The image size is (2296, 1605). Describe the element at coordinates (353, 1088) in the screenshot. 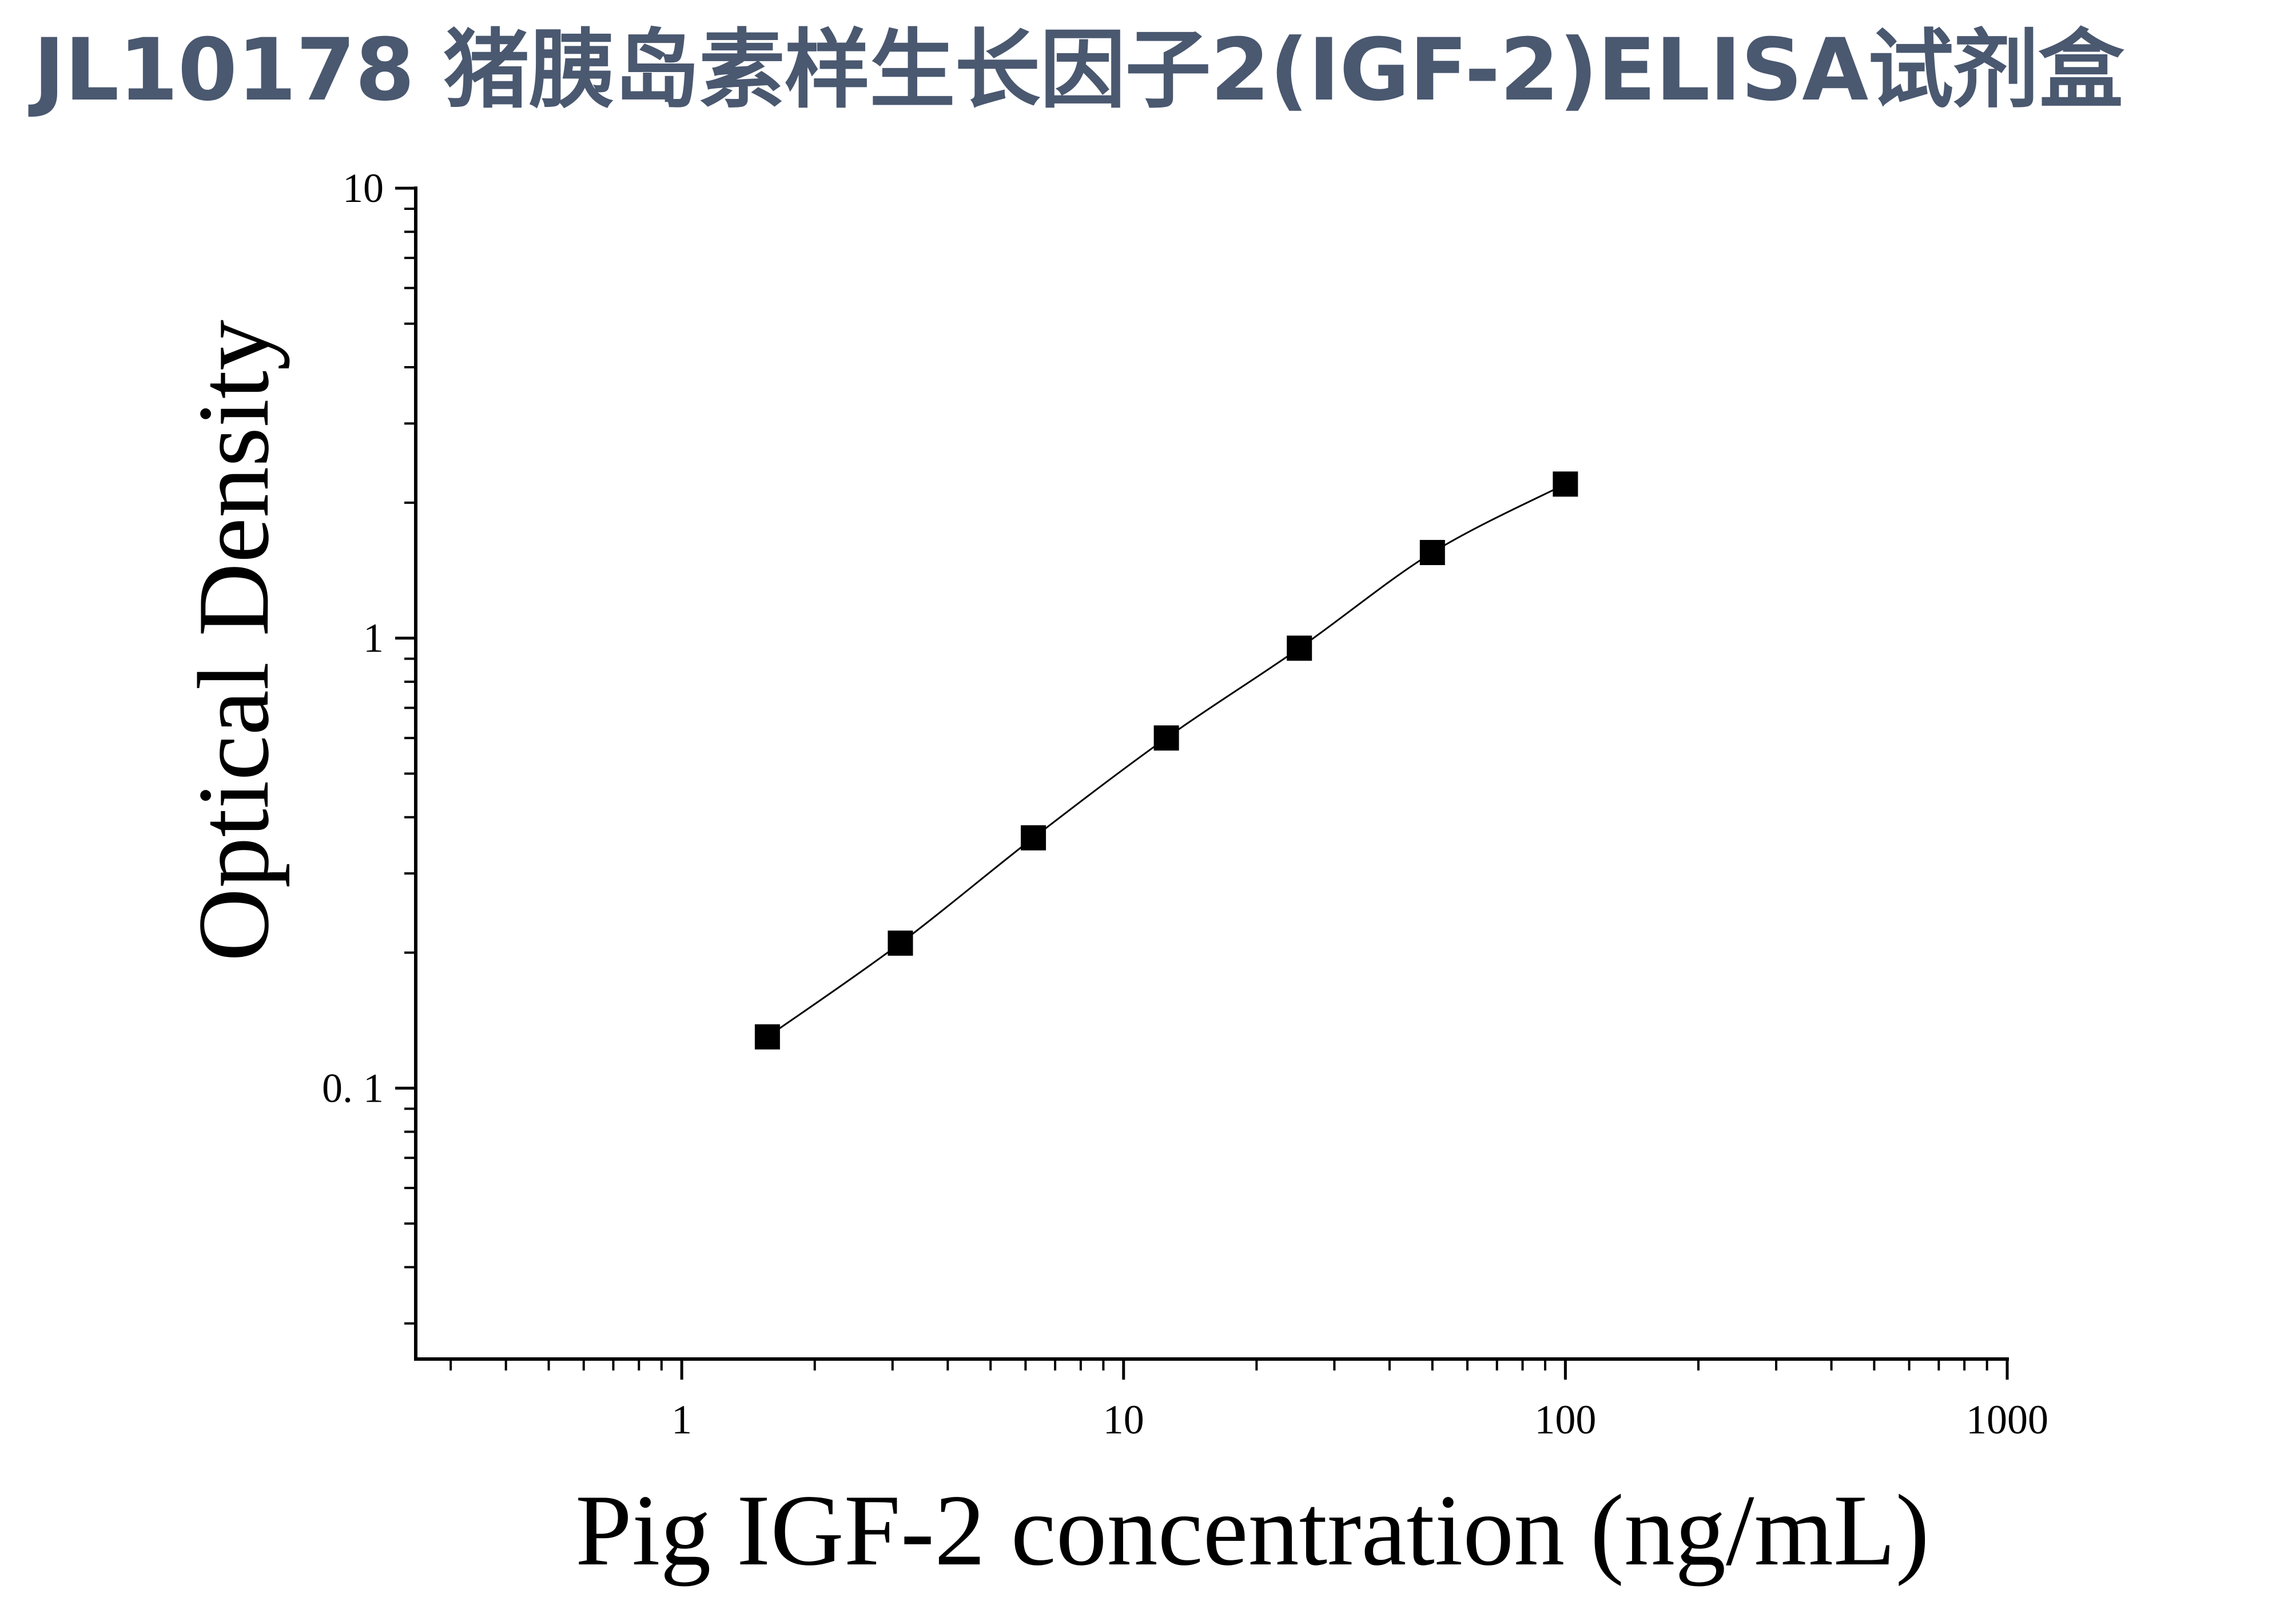

I see `y-tick-label: 0. 1` at that location.